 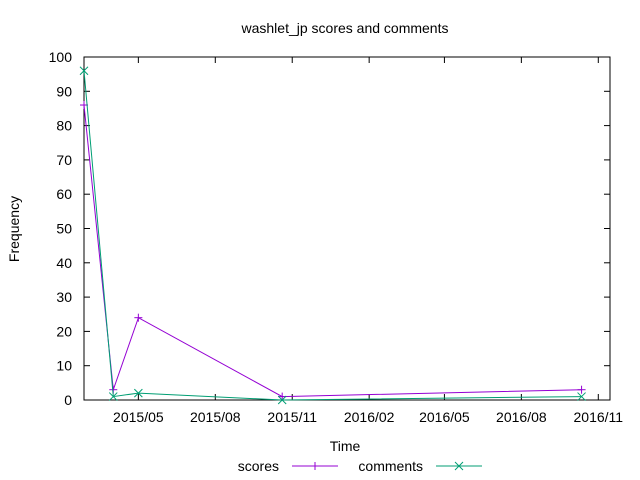 I want to click on y-tick-label: 40, so click(x=64, y=263).